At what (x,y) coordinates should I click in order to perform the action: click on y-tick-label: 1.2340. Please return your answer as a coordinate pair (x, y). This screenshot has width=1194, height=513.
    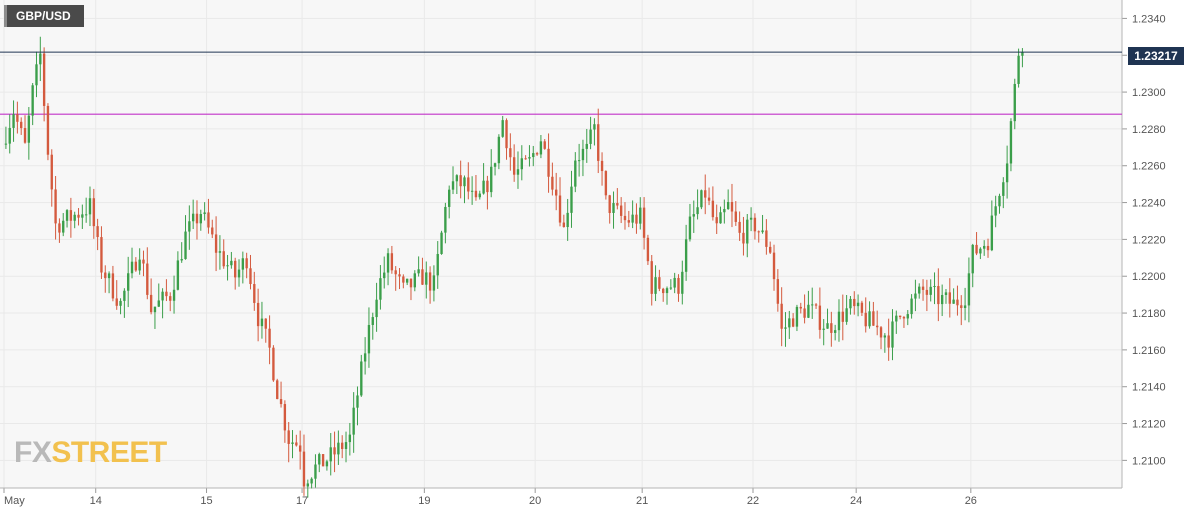
    Looking at the image, I should click on (1149, 19).